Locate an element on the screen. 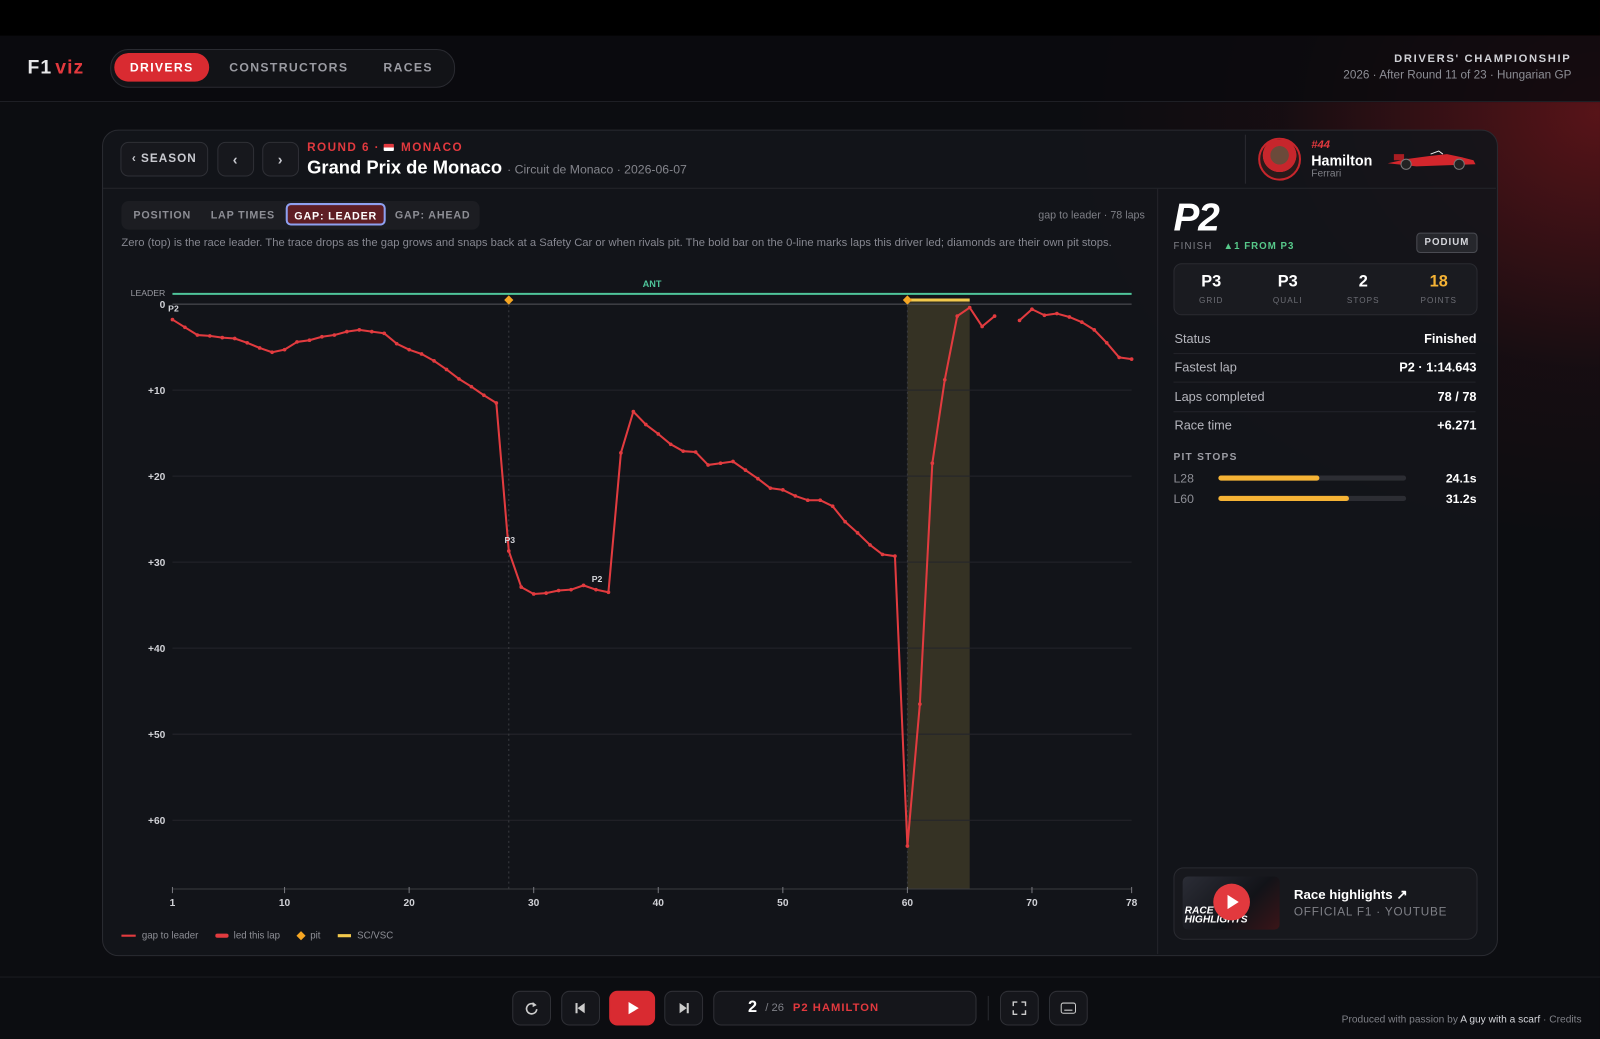 The height and width of the screenshot is (1039, 1600). top-bar is located at coordinates (800, 18).